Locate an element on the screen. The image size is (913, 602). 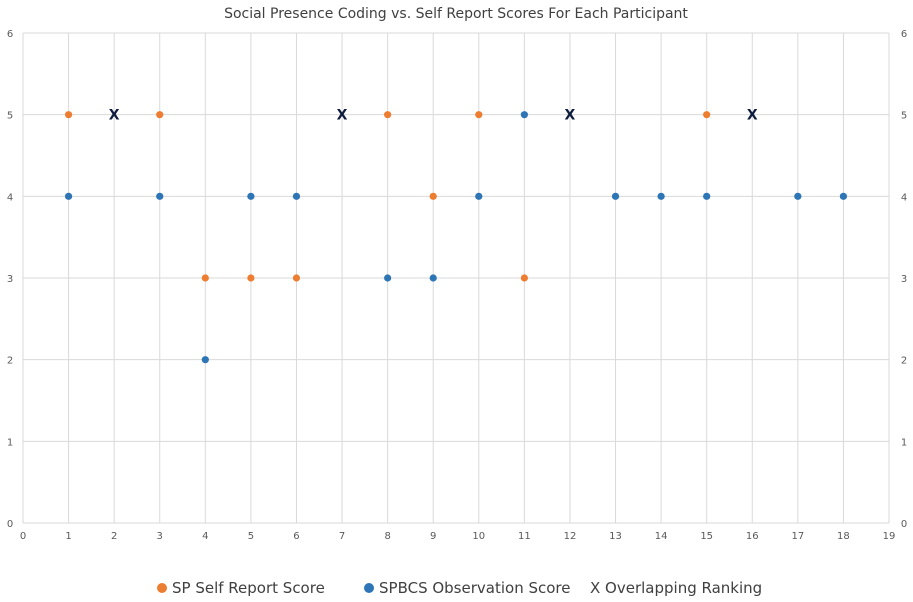
x-tick-label: 0 is located at coordinates (23, 536).